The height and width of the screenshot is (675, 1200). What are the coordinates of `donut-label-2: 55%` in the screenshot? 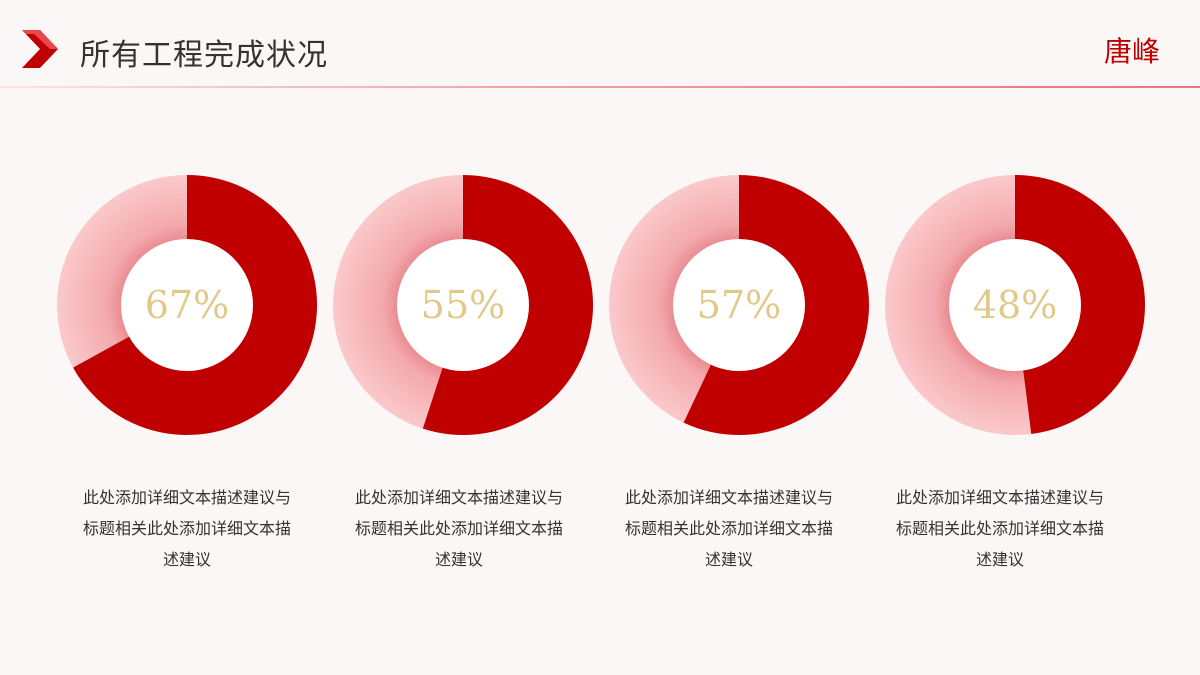 It's located at (463, 305).